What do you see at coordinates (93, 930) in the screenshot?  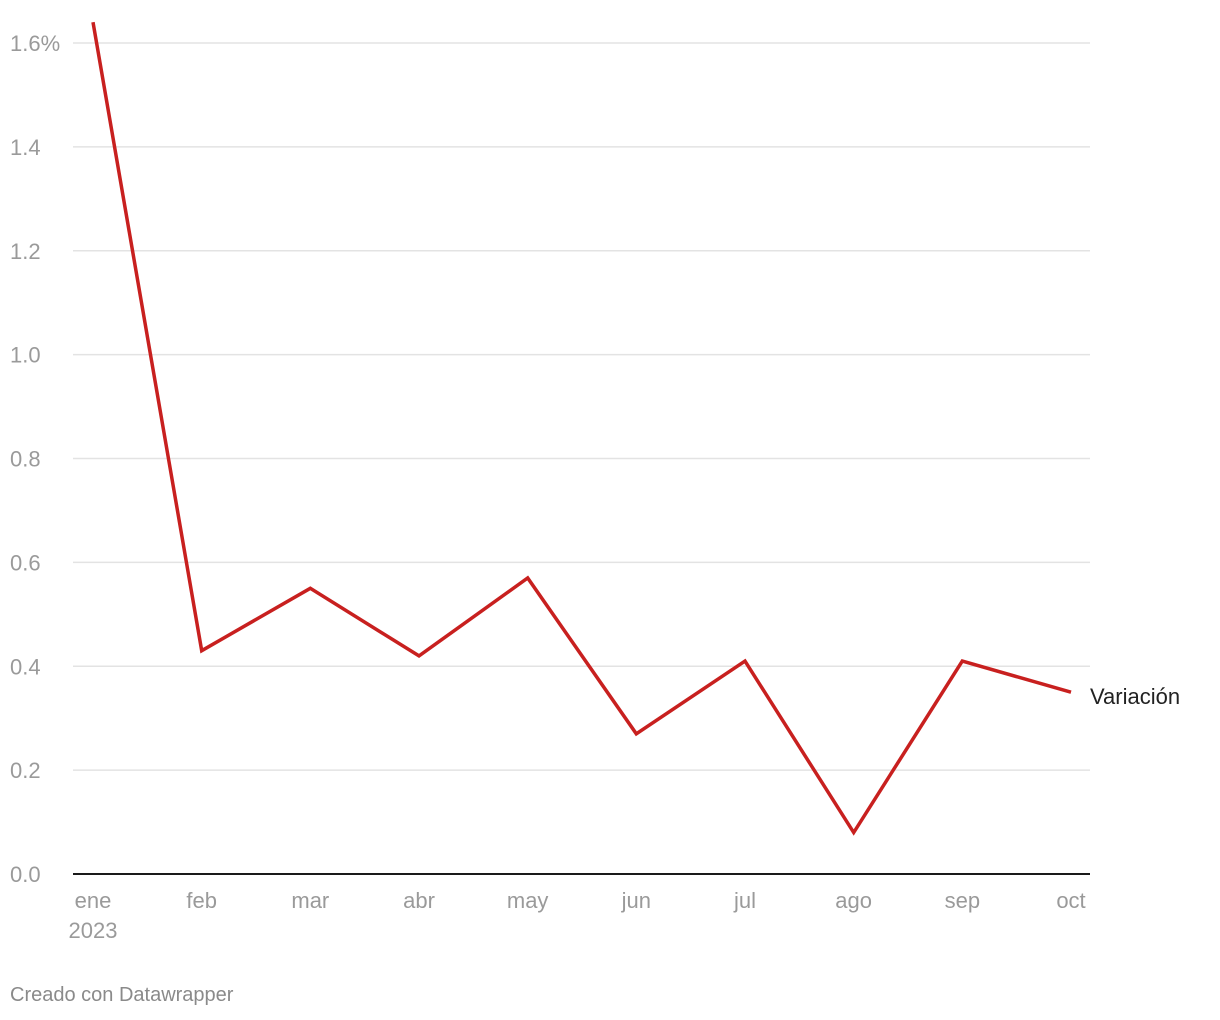 I see `x-year-label: 2023` at bounding box center [93, 930].